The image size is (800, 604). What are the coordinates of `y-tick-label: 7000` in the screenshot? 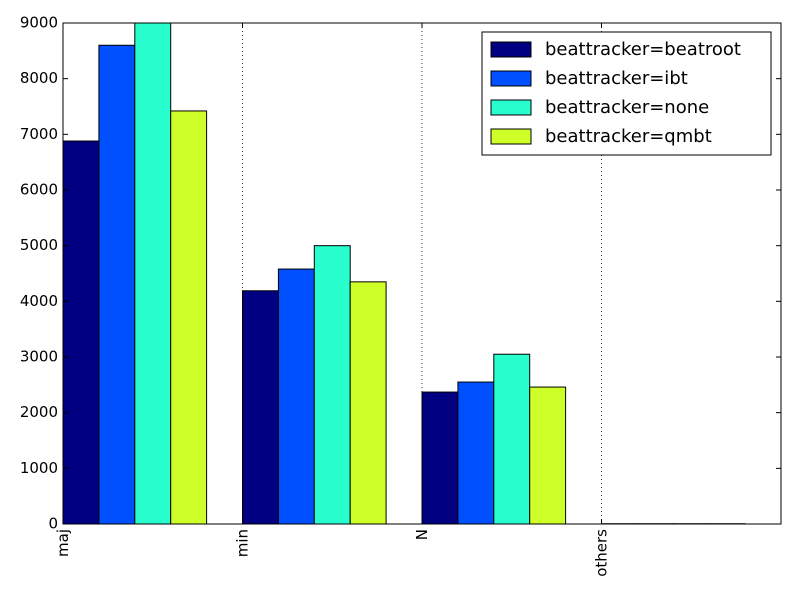 It's located at (39, 134).